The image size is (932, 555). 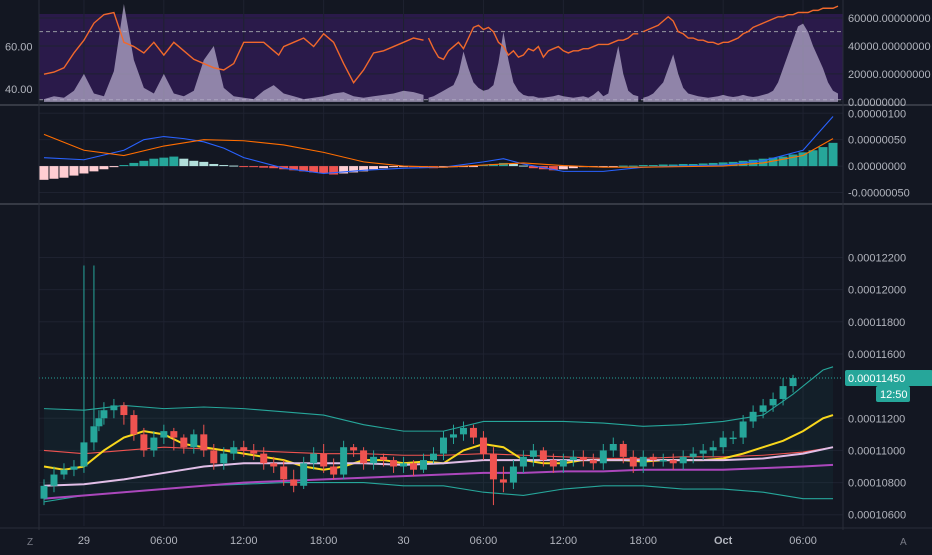 What do you see at coordinates (889, 47) in the screenshot?
I see `volume-right-tick-label: 40000.00000000` at bounding box center [889, 47].